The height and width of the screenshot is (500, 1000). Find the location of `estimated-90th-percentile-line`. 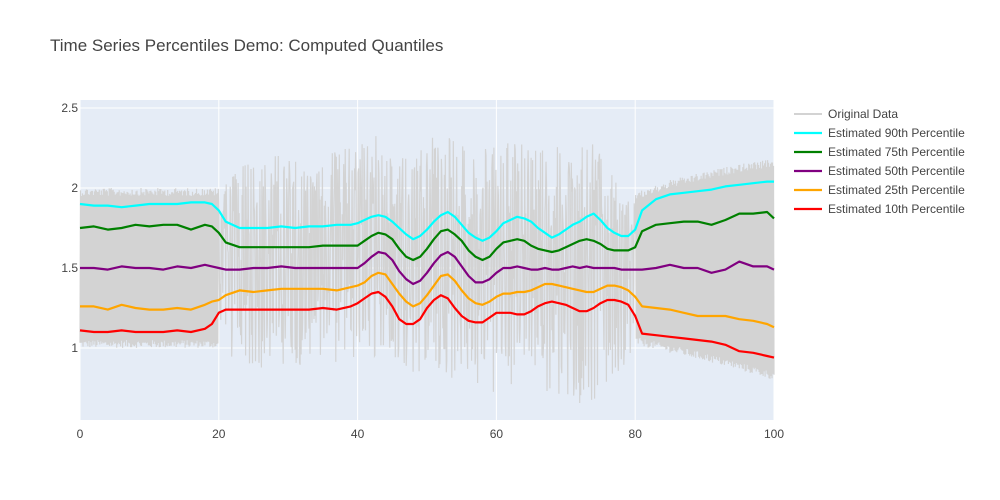

estimated-90th-percentile-line is located at coordinates (426, 211).